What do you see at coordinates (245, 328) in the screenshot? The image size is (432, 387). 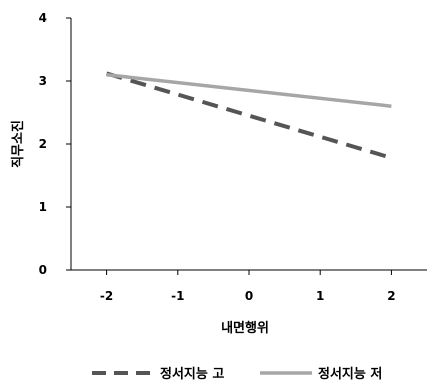 I see `x-axis-title: 내면행위` at bounding box center [245, 328].